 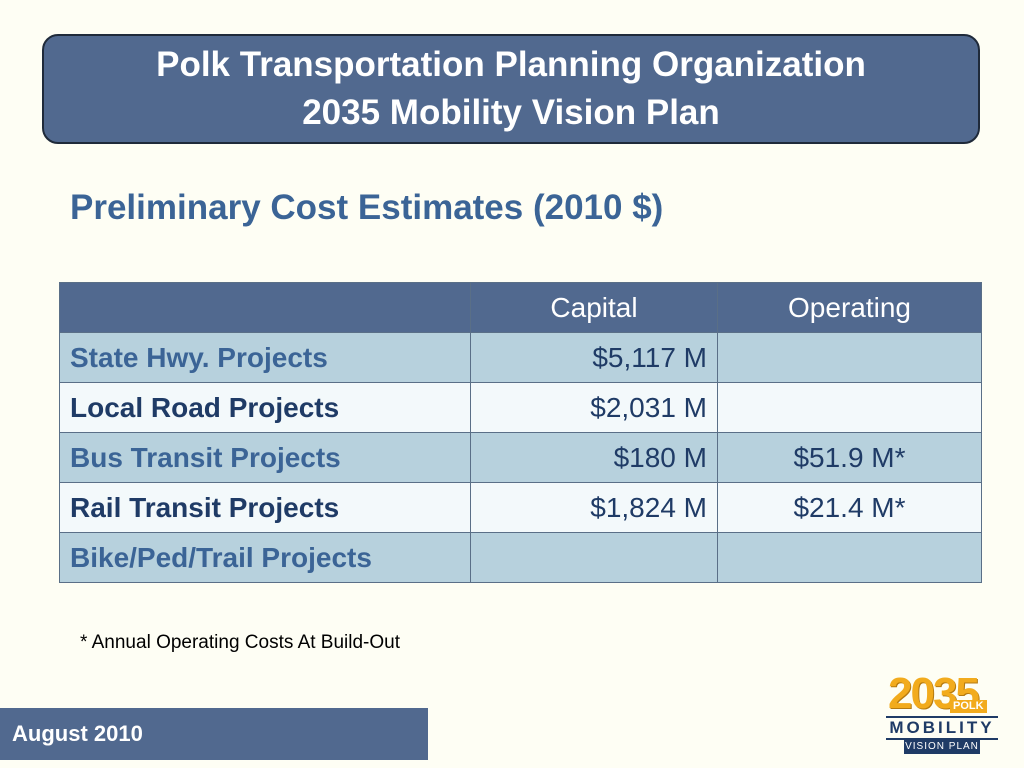 What do you see at coordinates (943, 715) in the screenshot?
I see `mobility-vision-logo: 2035 POLK MOBILITY VISION PLAN` at bounding box center [943, 715].